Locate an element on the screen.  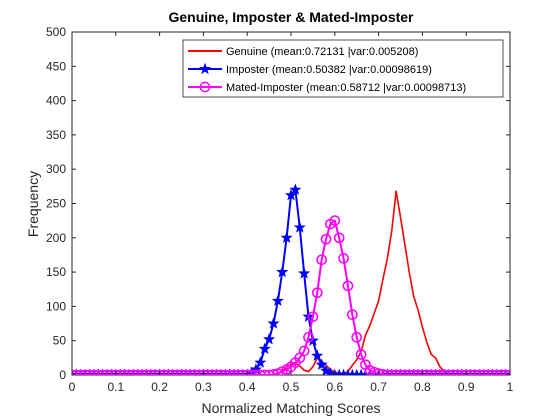
legend-box is located at coordinates (343, 68).